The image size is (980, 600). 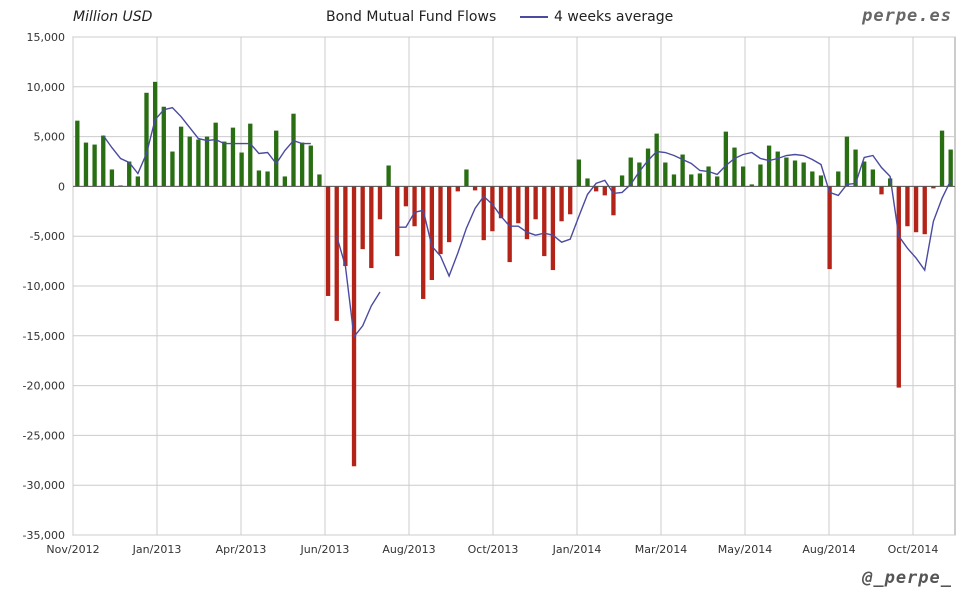 What do you see at coordinates (44, 386) in the screenshot?
I see `y-tick-label: -20,000` at bounding box center [44, 386].